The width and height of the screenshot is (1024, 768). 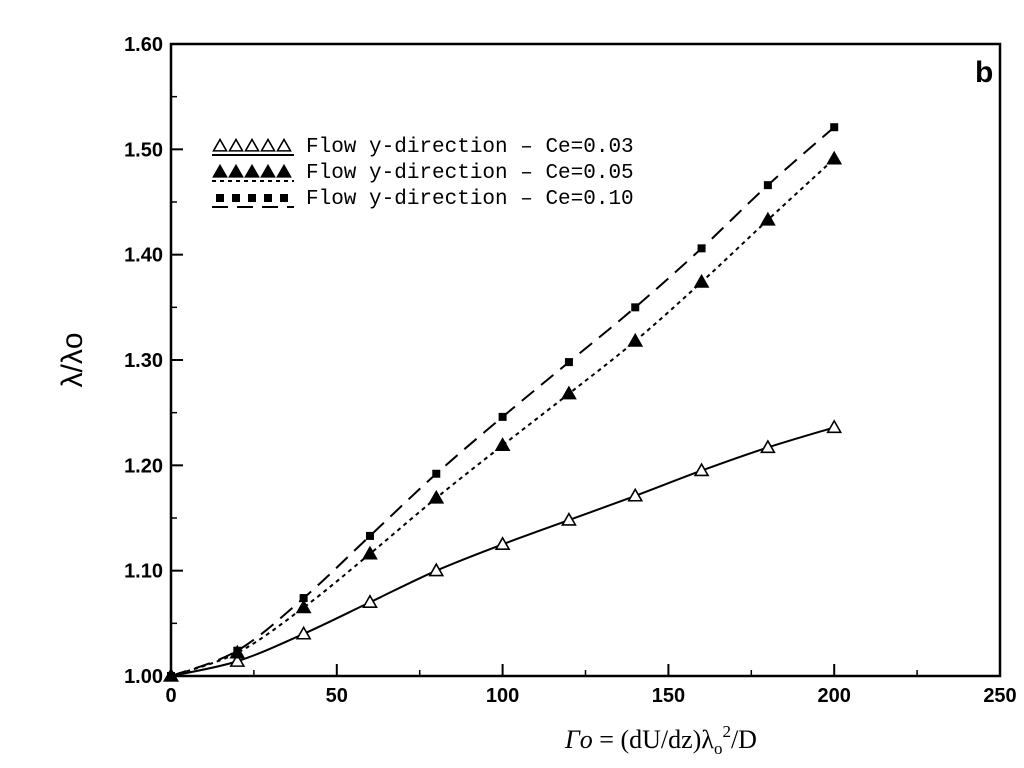 What do you see at coordinates (984, 72) in the screenshot?
I see `panel-label: b` at bounding box center [984, 72].